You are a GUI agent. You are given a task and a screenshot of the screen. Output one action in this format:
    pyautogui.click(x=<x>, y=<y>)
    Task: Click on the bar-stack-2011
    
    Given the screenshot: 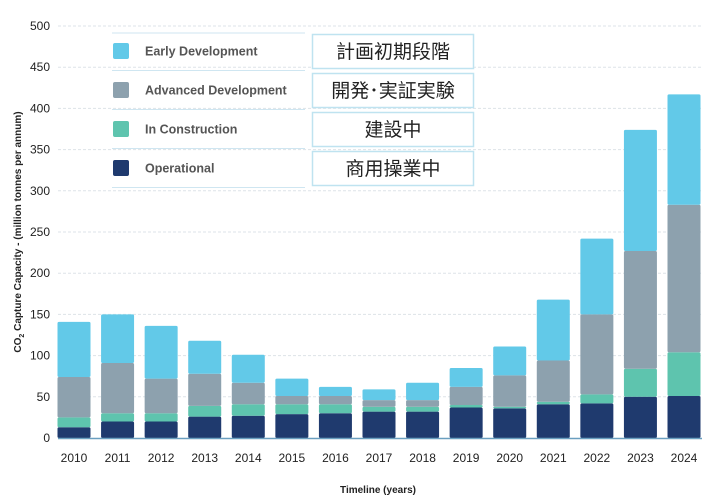 What is the action you would take?
    pyautogui.click(x=118, y=376)
    